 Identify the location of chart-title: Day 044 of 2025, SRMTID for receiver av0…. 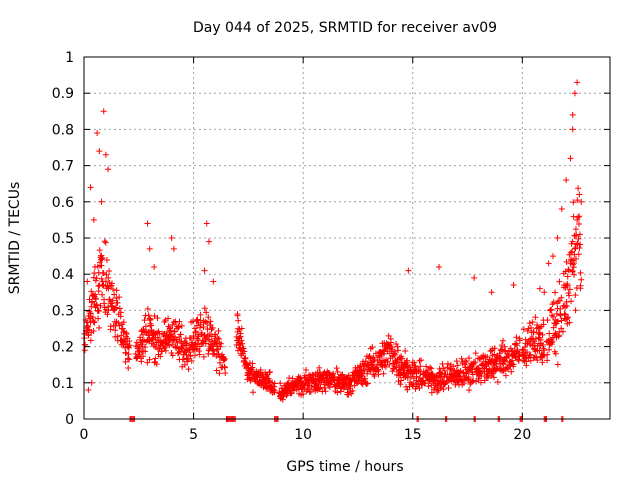
(345, 28).